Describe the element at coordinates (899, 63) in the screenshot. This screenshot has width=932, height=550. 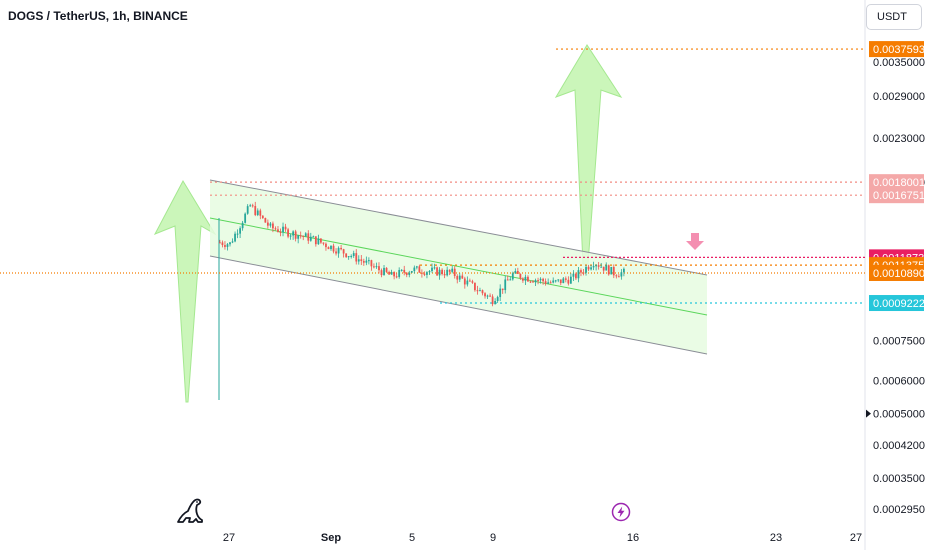
I see `y-tick-label: 0.0035000` at that location.